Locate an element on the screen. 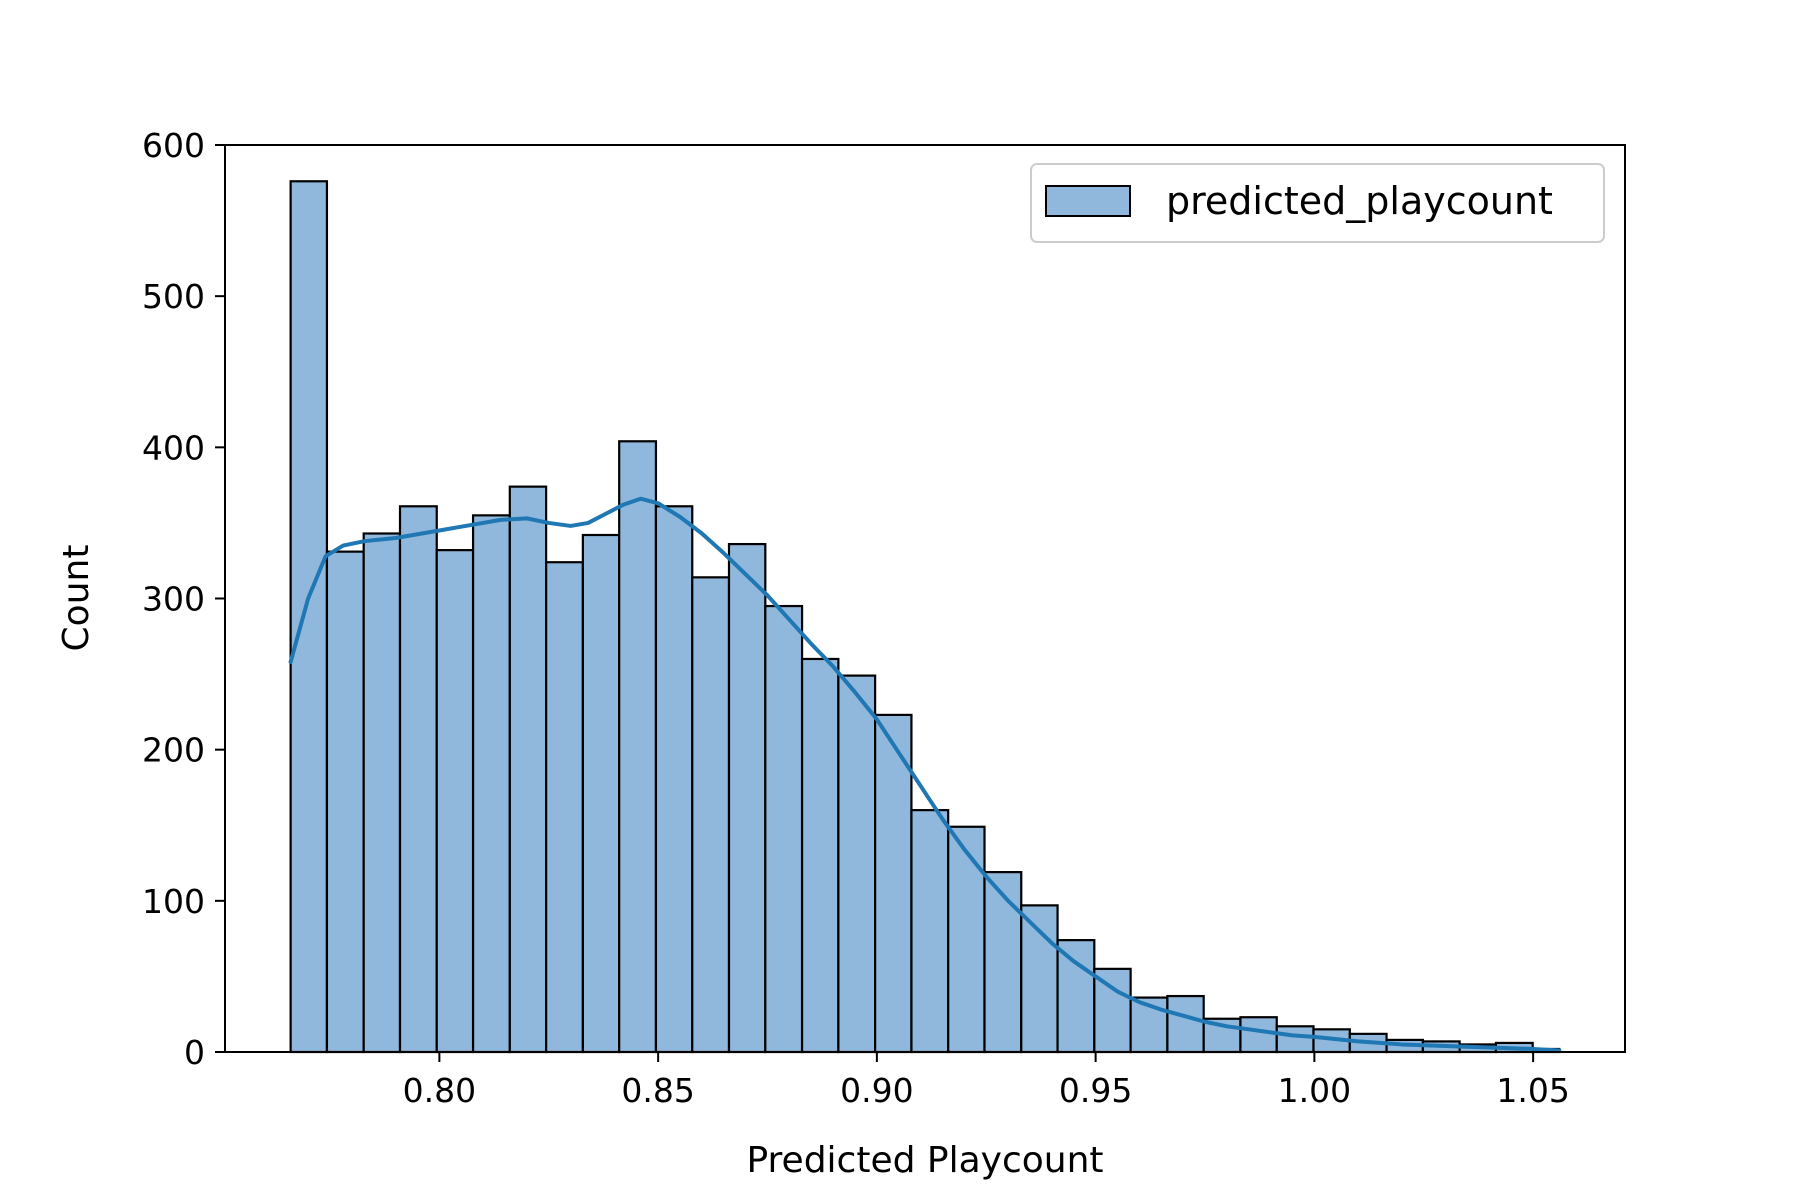  x-tick-label: 1.00 is located at coordinates (1314, 1090).